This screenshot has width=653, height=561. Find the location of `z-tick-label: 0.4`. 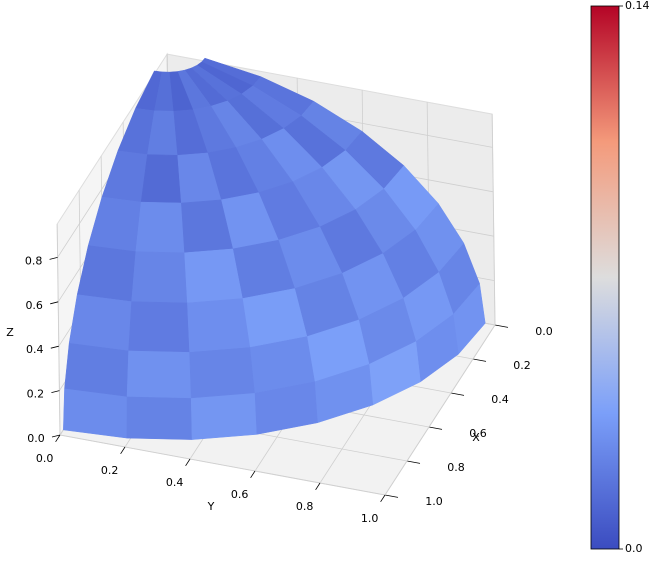

z-tick-label: 0.4 is located at coordinates (35, 349).